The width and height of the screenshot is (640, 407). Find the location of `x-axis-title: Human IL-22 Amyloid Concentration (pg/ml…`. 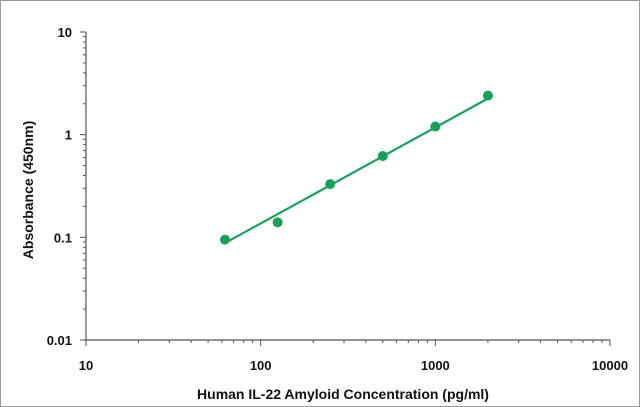

x-axis-title: Human IL-22 Amyloid Concentration (pg/ml… is located at coordinates (343, 394).